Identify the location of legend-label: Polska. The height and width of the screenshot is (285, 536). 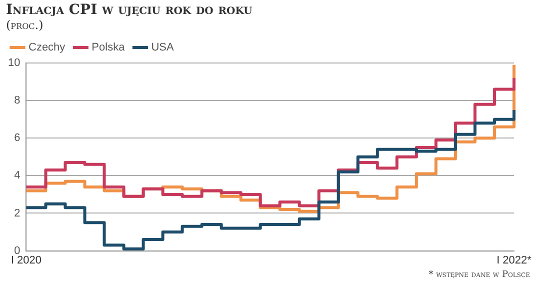
(109, 48).